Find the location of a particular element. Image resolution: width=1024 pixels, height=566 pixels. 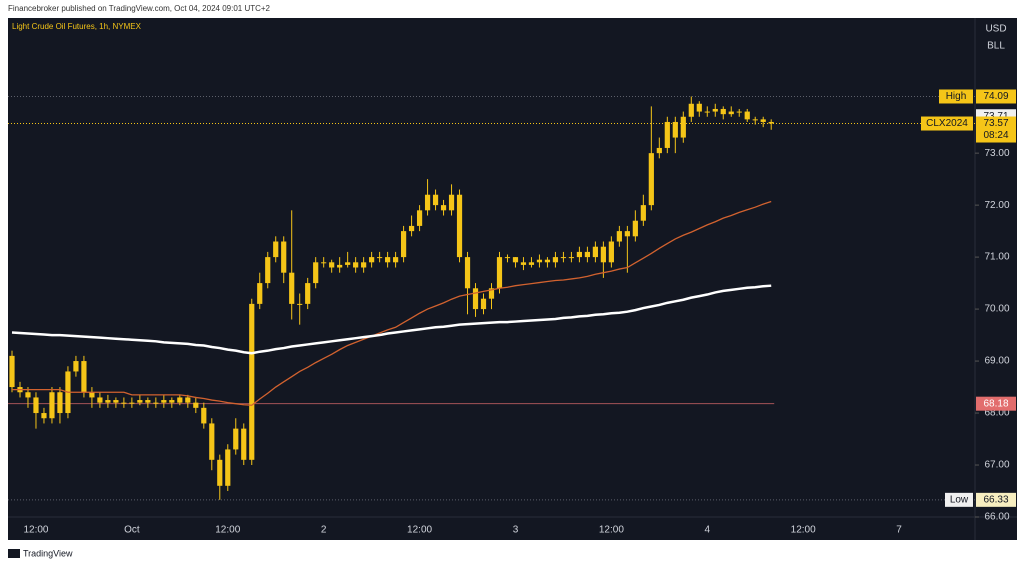

price-marker-label: 74.09 is located at coordinates (995, 96).